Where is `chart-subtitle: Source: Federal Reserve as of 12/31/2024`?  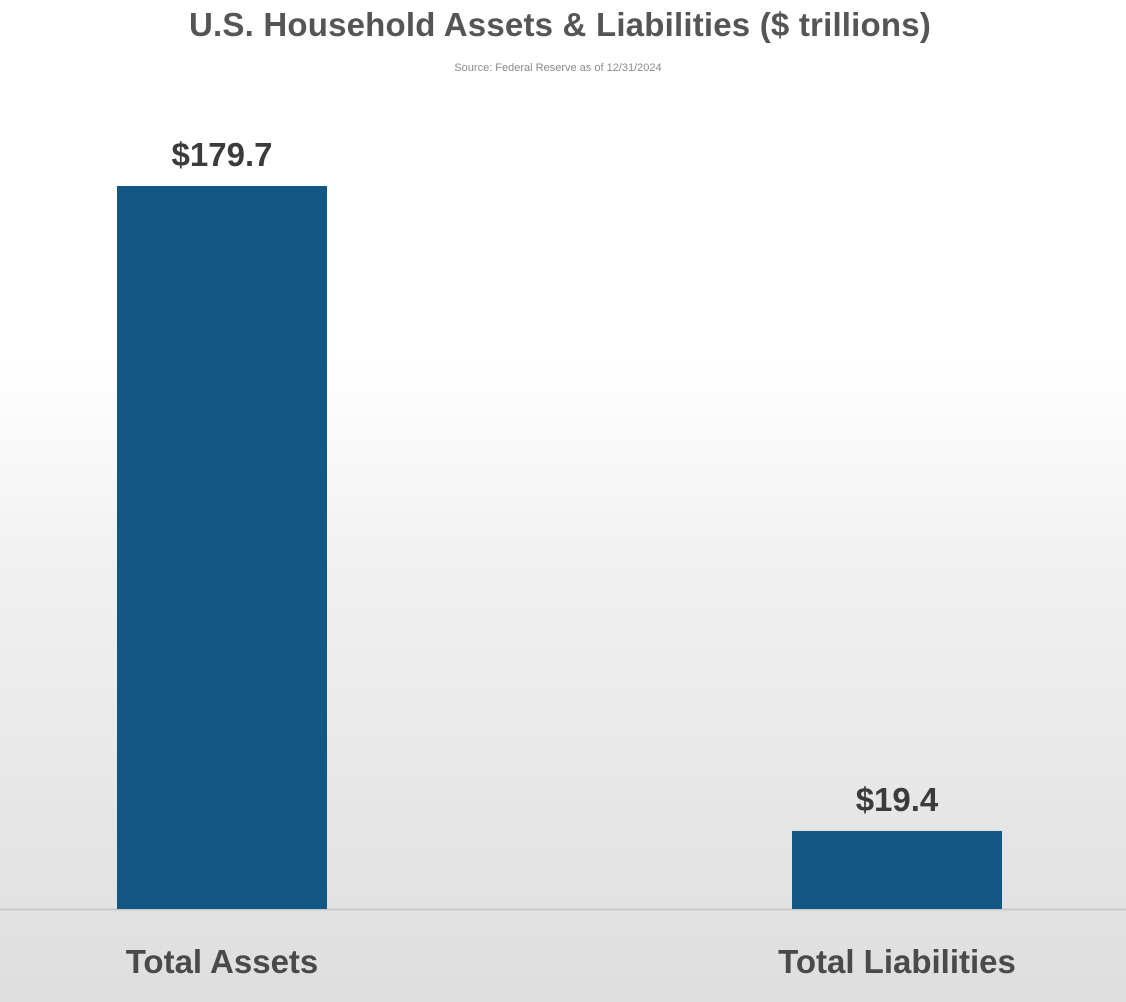 chart-subtitle: Source: Federal Reserve as of 12/31/2024 is located at coordinates (558, 68).